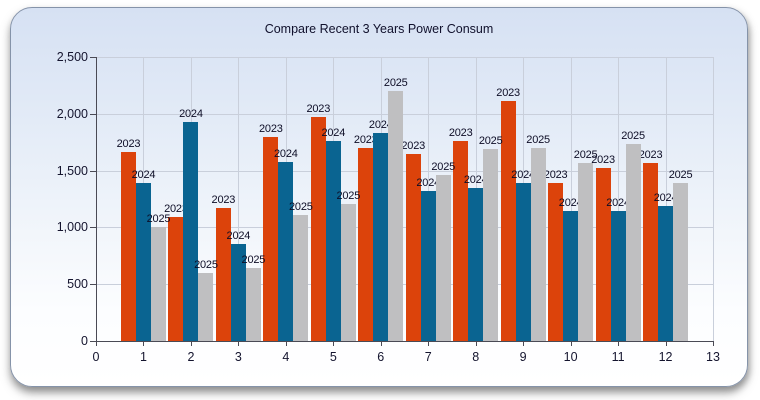 This screenshot has width=760, height=400. What do you see at coordinates (301, 206) in the screenshot?
I see `bar-label-2025-month-4: 2025` at bounding box center [301, 206].